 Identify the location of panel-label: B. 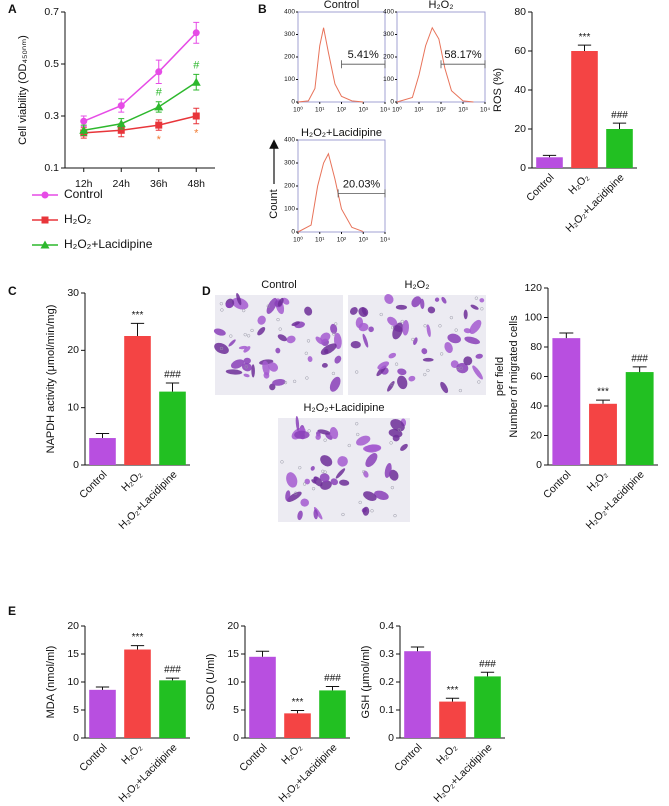
(262, 9).